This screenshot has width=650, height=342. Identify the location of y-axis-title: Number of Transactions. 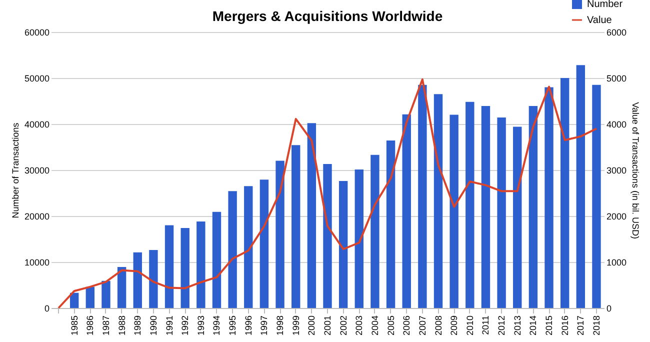
(15, 170).